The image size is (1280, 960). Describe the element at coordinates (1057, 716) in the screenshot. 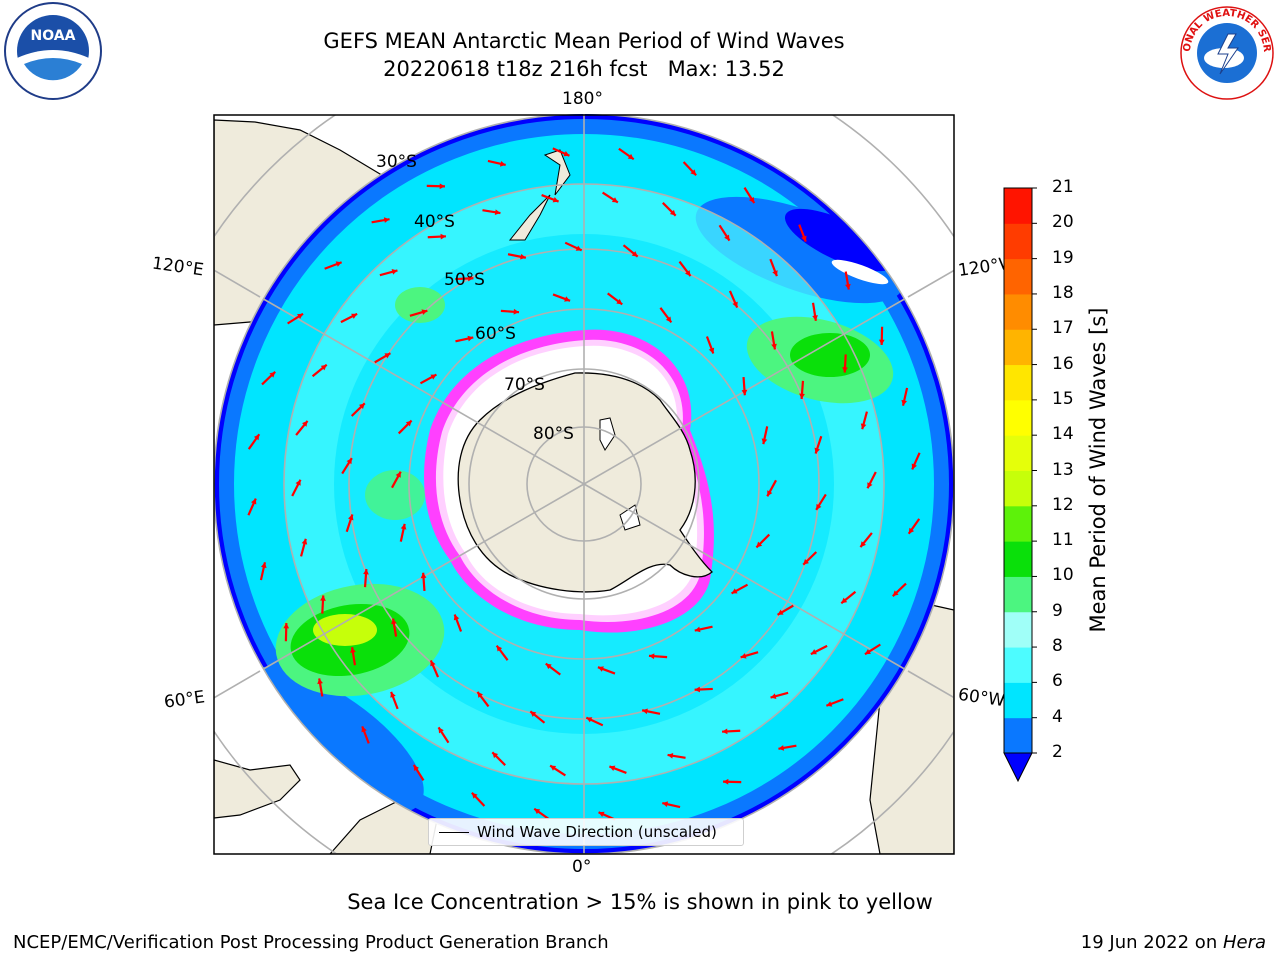

I see `colorbar-tick-label: 4` at that location.